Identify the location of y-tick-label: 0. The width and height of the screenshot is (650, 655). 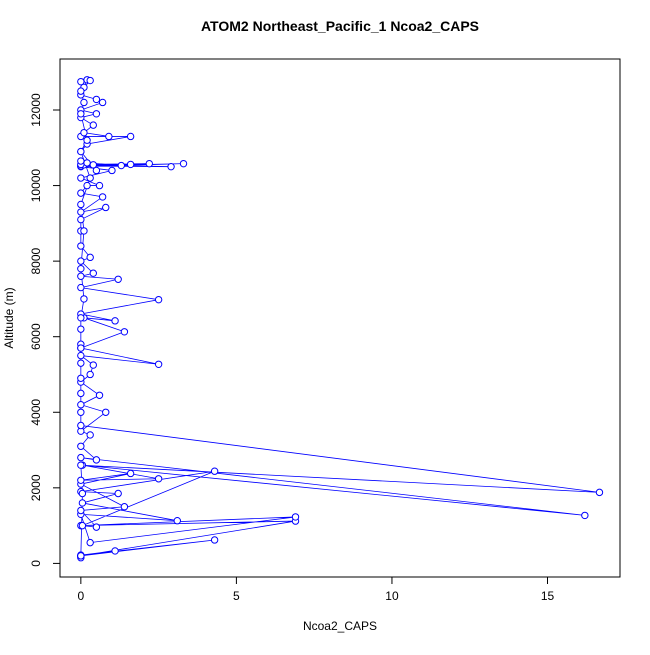
(36, 563).